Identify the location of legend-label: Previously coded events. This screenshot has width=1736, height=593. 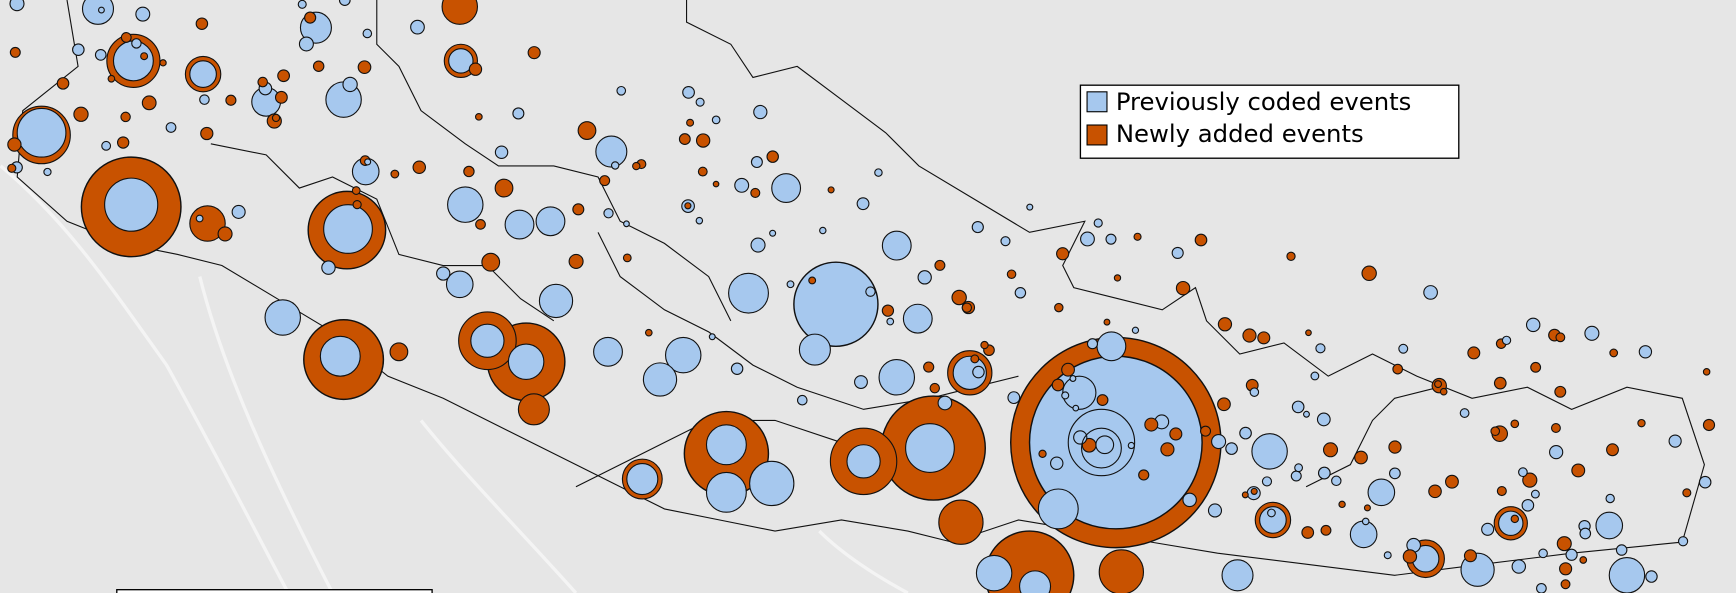
(1264, 101).